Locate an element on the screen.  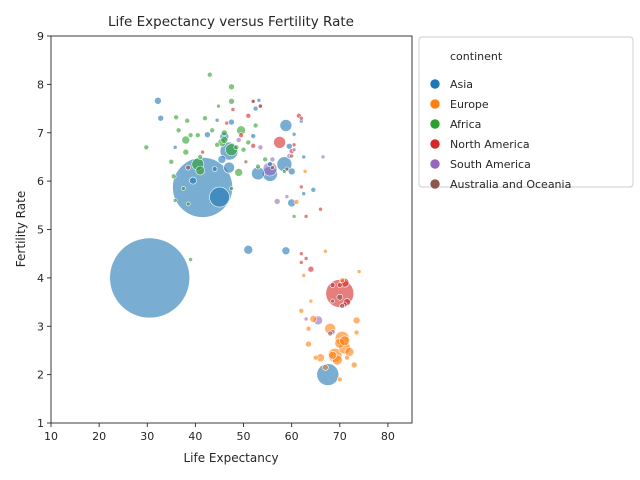
x-tick-label: 70 is located at coordinates (340, 436).